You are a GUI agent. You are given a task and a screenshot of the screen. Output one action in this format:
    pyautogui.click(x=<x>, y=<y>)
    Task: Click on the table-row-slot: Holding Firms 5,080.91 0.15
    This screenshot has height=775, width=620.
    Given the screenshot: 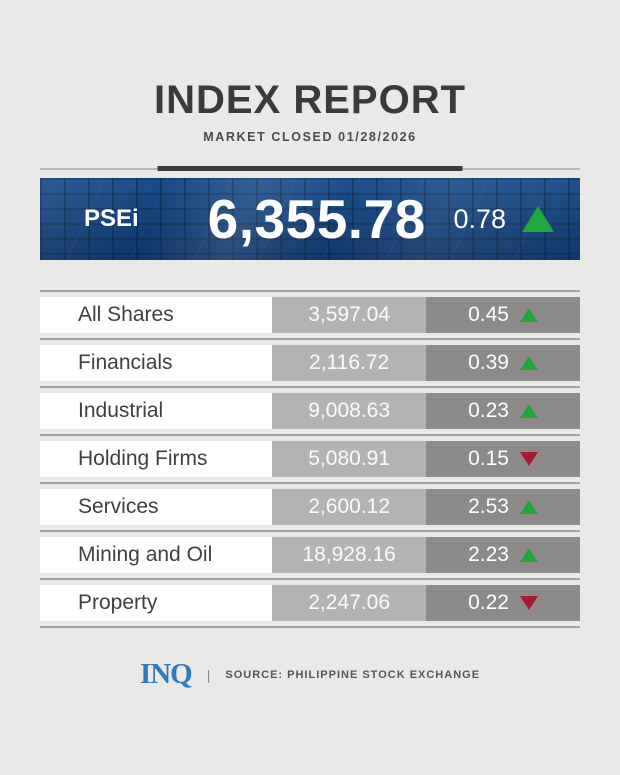 What is the action you would take?
    pyautogui.click(x=310, y=458)
    